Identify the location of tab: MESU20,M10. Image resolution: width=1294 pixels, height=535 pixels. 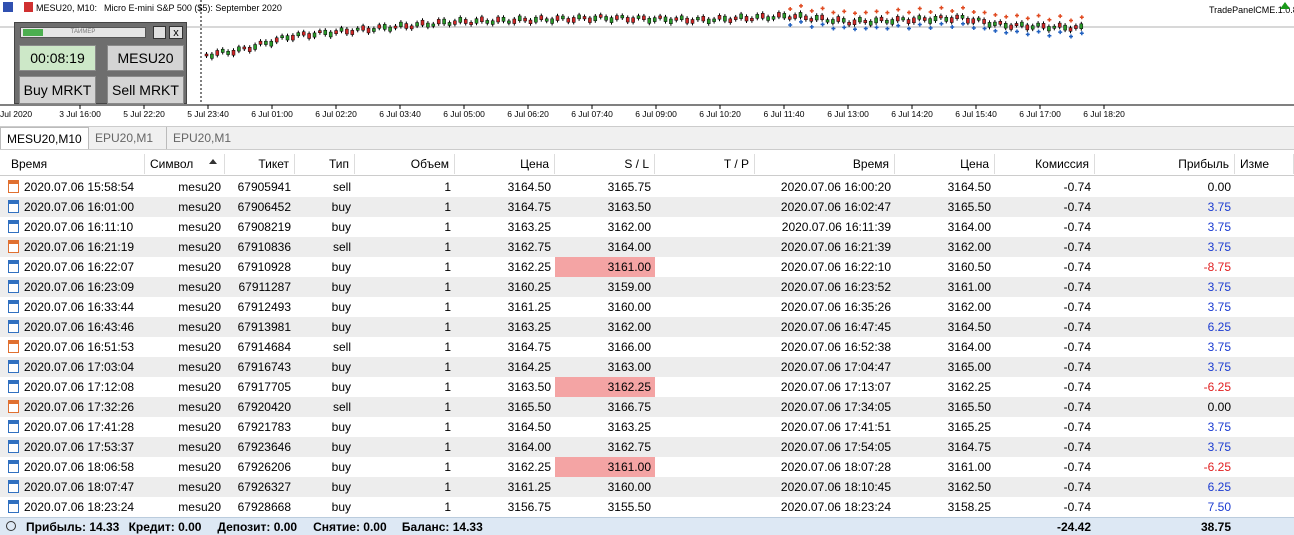
(44, 138).